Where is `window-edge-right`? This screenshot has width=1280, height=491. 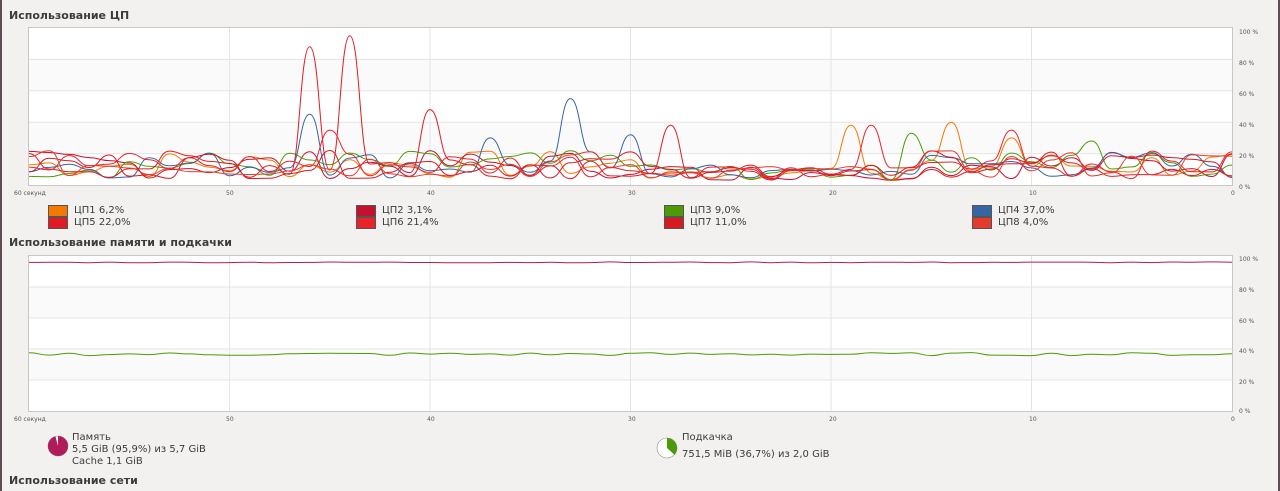
window-edge-right is located at coordinates (1279, 245).